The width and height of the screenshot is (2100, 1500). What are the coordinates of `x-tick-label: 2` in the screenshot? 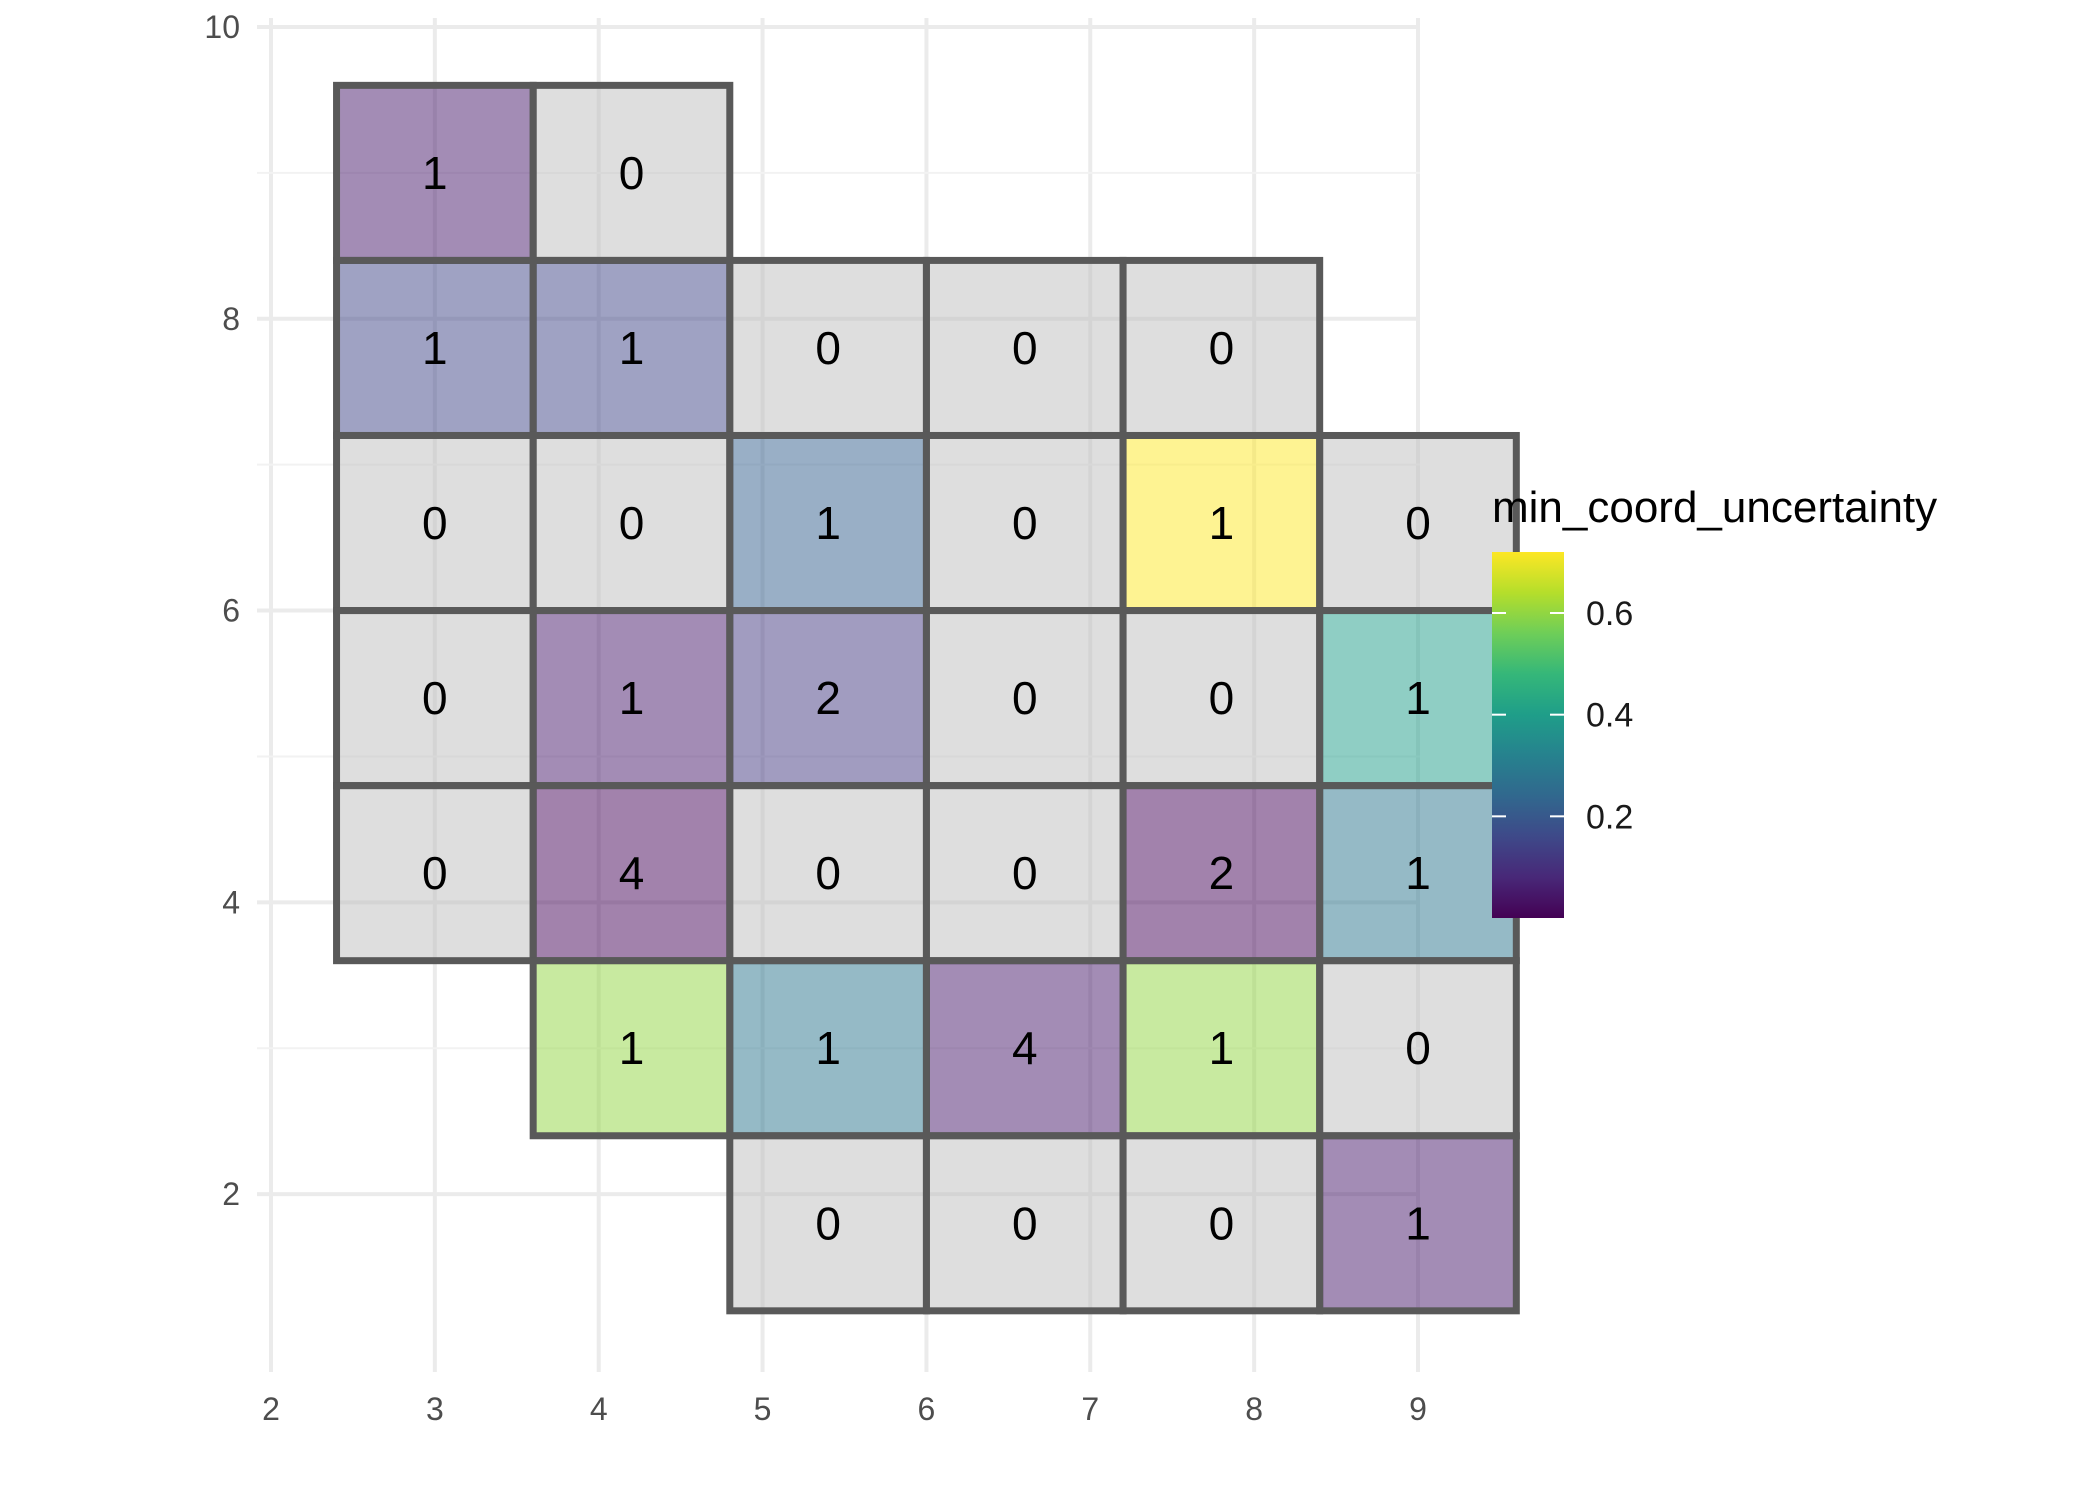 It's located at (271, 1409).